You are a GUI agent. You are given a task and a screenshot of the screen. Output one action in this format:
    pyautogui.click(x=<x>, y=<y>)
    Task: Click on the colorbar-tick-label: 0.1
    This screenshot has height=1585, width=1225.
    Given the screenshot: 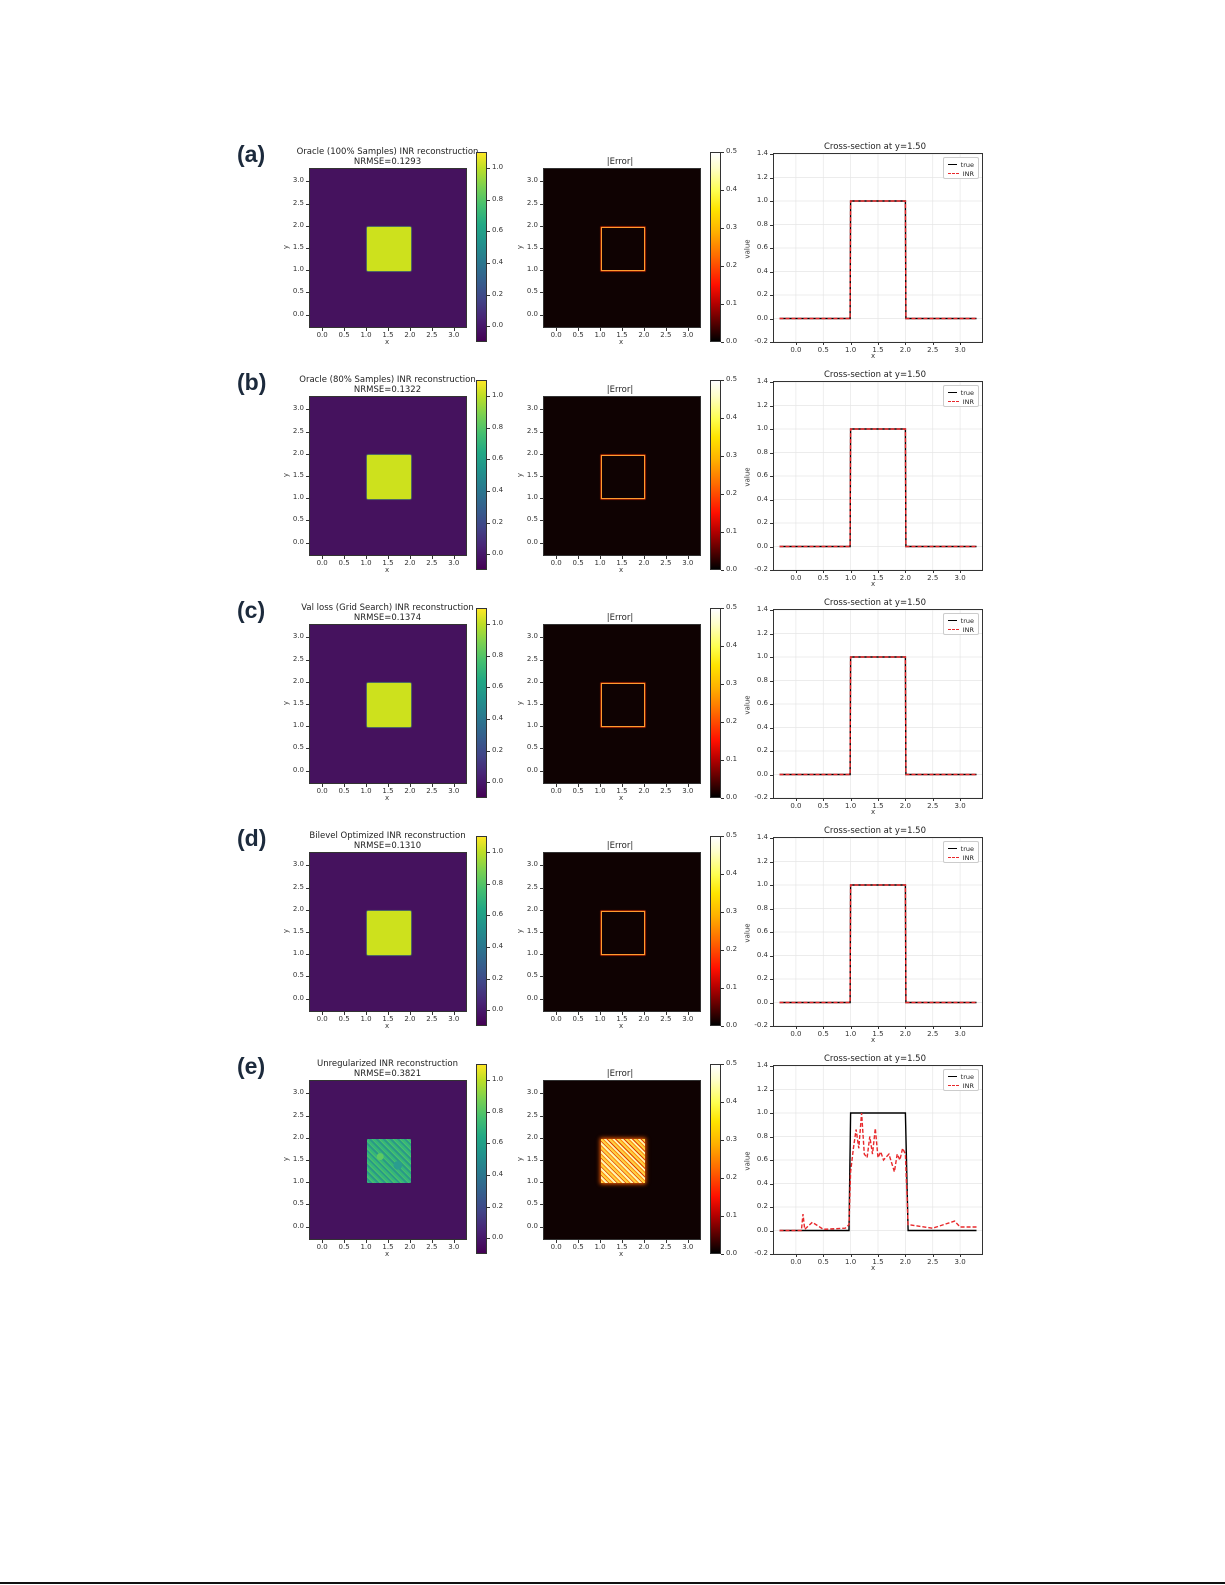 What is the action you would take?
    pyautogui.click(x=732, y=1215)
    